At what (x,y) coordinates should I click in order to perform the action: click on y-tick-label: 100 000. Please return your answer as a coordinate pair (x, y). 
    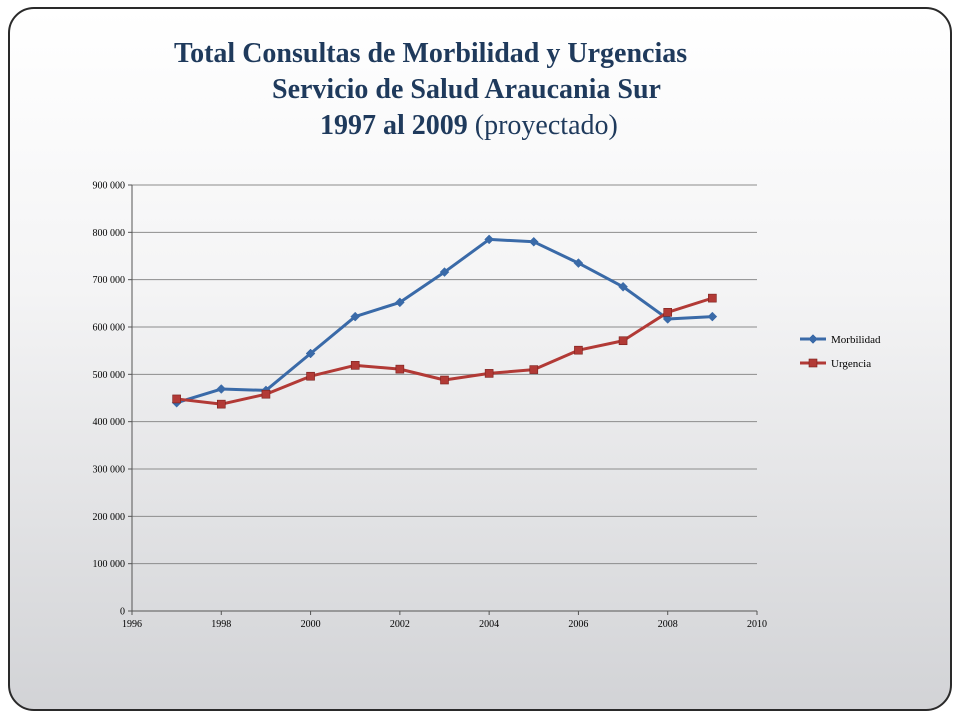
    Looking at the image, I should click on (109, 564).